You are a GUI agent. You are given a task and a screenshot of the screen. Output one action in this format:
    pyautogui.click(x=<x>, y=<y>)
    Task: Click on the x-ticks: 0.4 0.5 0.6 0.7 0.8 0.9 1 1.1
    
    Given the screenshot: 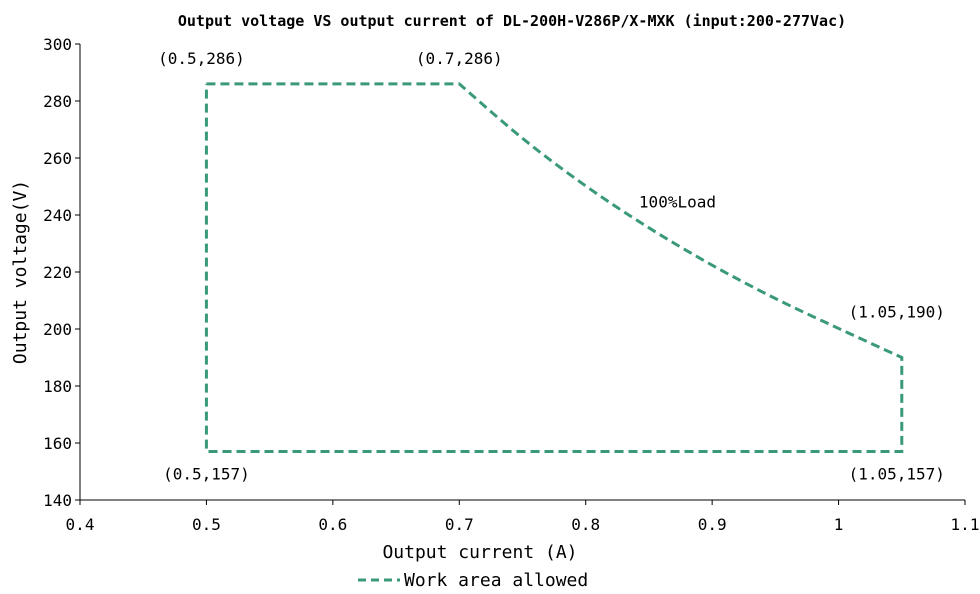 What is the action you would take?
    pyautogui.click(x=523, y=517)
    